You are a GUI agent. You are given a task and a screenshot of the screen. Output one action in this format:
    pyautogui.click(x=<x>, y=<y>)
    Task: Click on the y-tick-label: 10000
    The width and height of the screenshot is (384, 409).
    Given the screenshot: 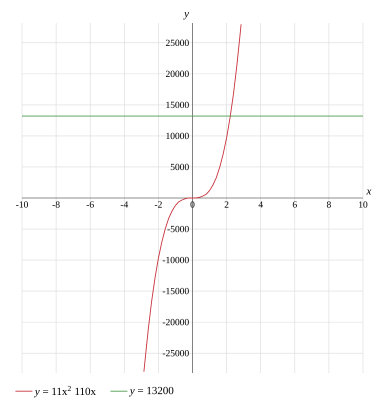 What is the action you would take?
    pyautogui.click(x=177, y=136)
    